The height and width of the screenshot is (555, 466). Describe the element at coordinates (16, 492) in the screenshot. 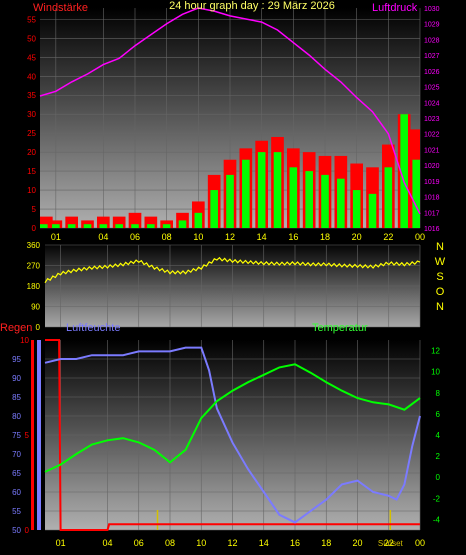

I see `humidity-tick-label: 60` at that location.